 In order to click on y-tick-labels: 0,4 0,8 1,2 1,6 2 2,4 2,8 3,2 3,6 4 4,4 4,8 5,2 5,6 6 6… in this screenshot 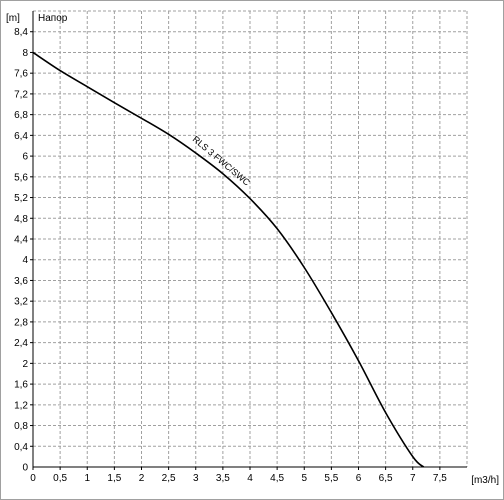, I will do `click(23, 250)`.